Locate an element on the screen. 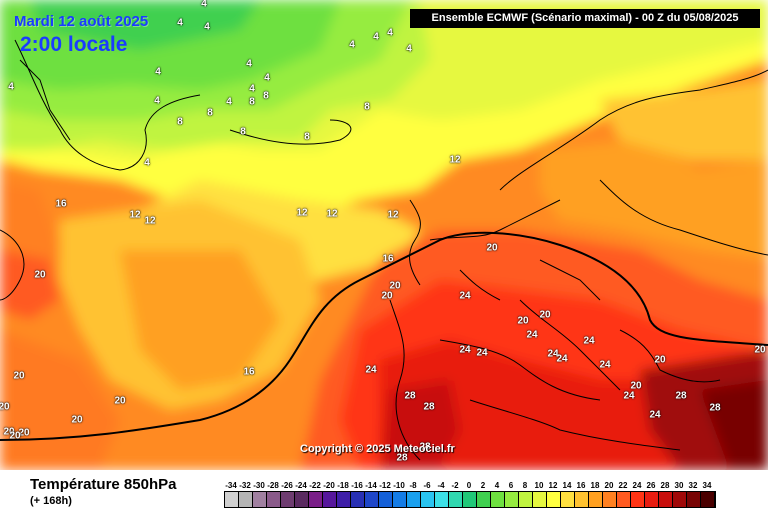 The width and height of the screenshot is (768, 512). scale-tick-label: 8 is located at coordinates (525, 485).